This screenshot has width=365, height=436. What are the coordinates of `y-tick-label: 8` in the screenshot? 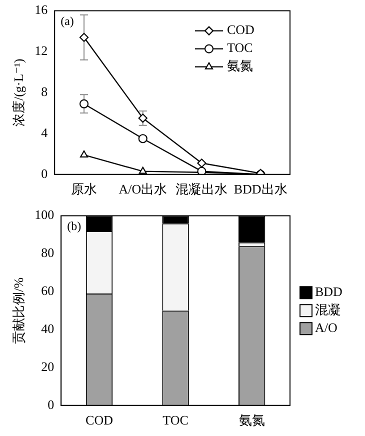 It's located at (44, 92).